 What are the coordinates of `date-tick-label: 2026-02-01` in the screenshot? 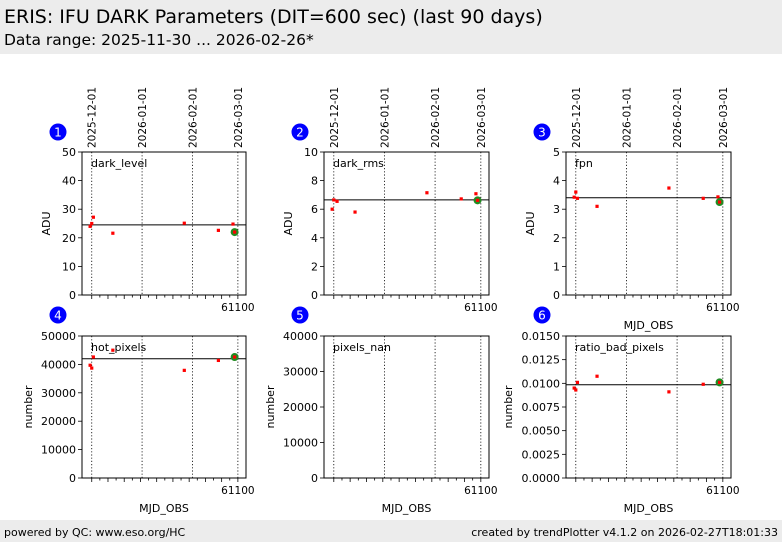 It's located at (678, 117).